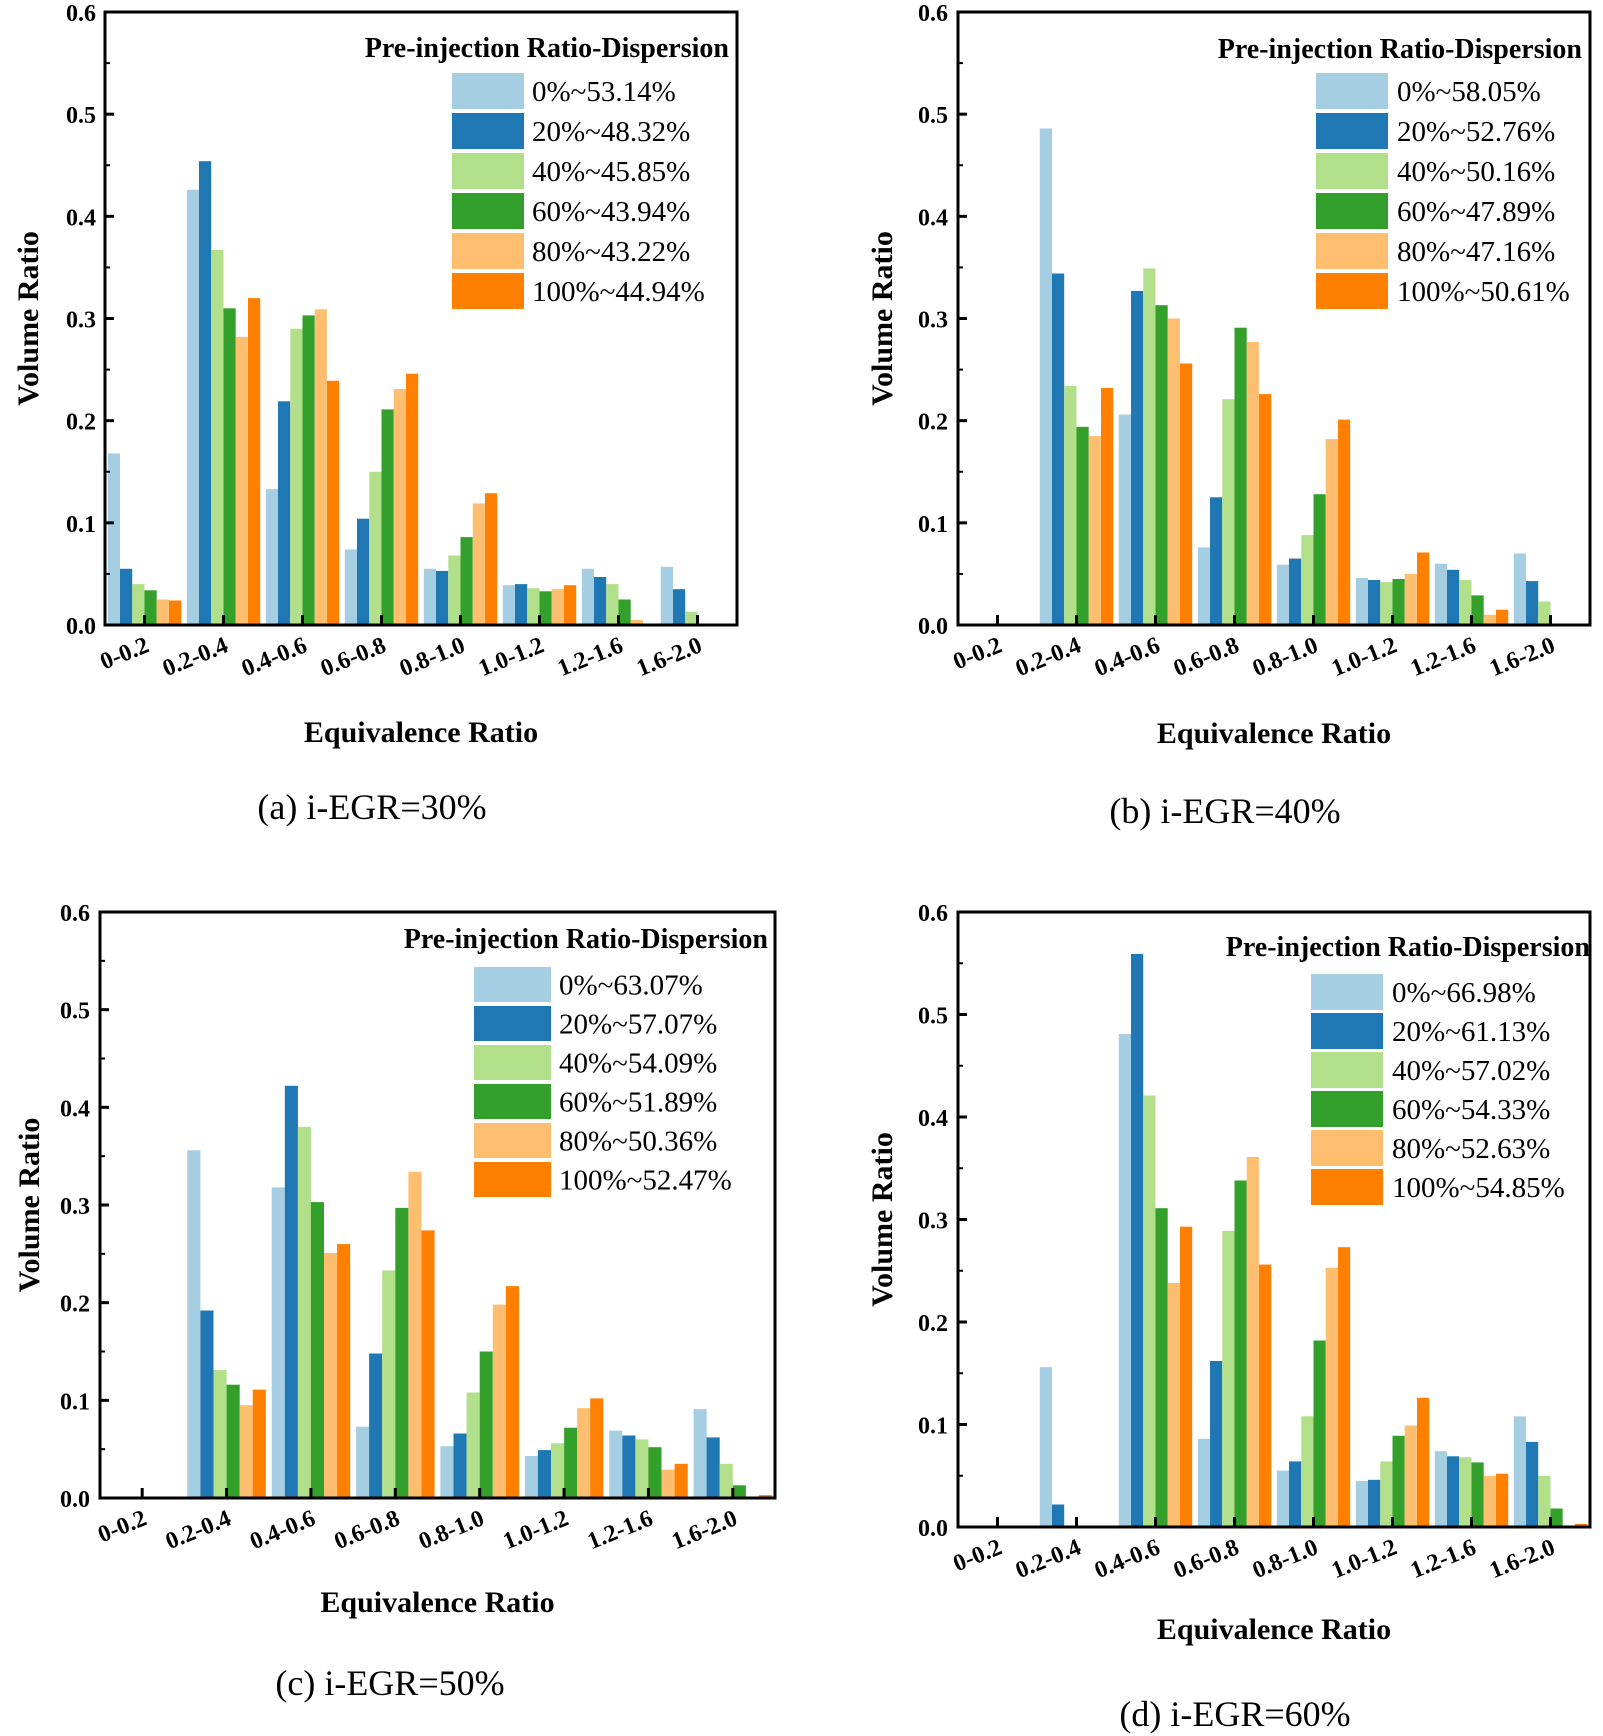 The width and height of the screenshot is (1603, 1736). I want to click on legend-label: 80%~50.36%, so click(638, 1142).